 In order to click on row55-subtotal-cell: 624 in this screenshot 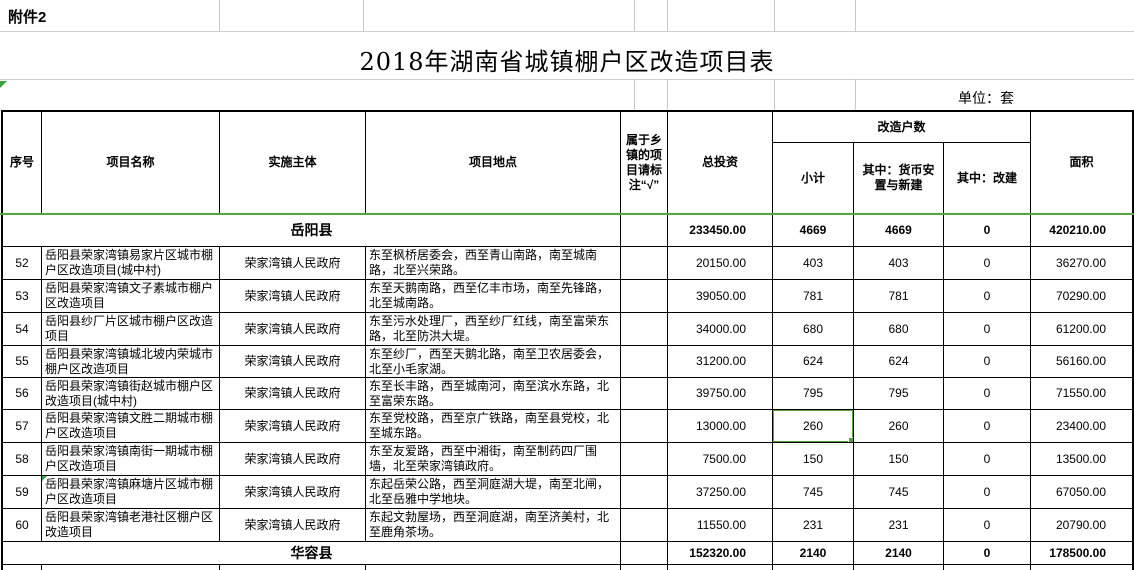, I will do `click(813, 362)`.